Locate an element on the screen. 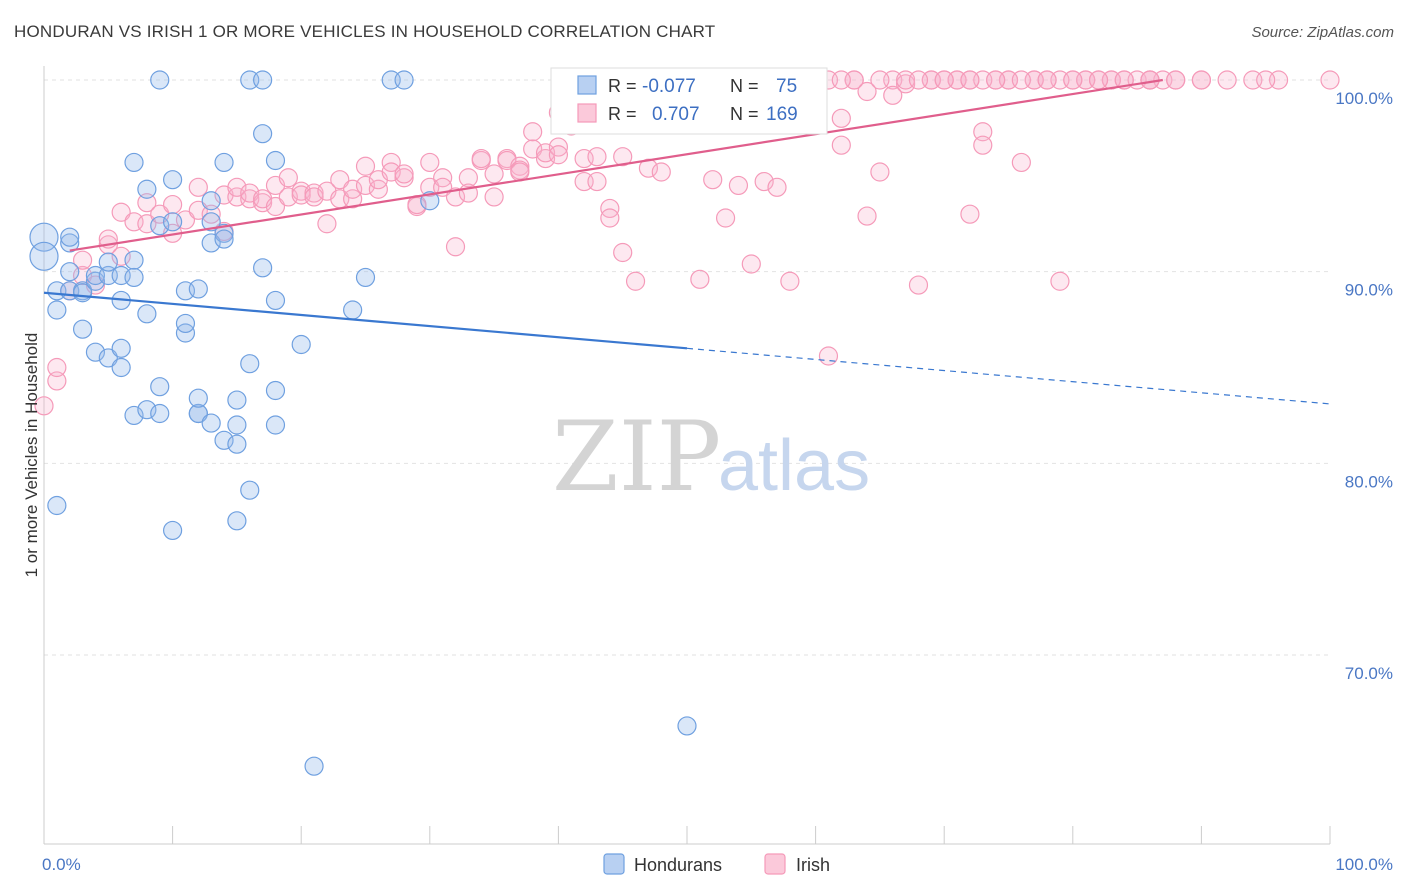  legend-swatch-hondurans is located at coordinates (587, 85).